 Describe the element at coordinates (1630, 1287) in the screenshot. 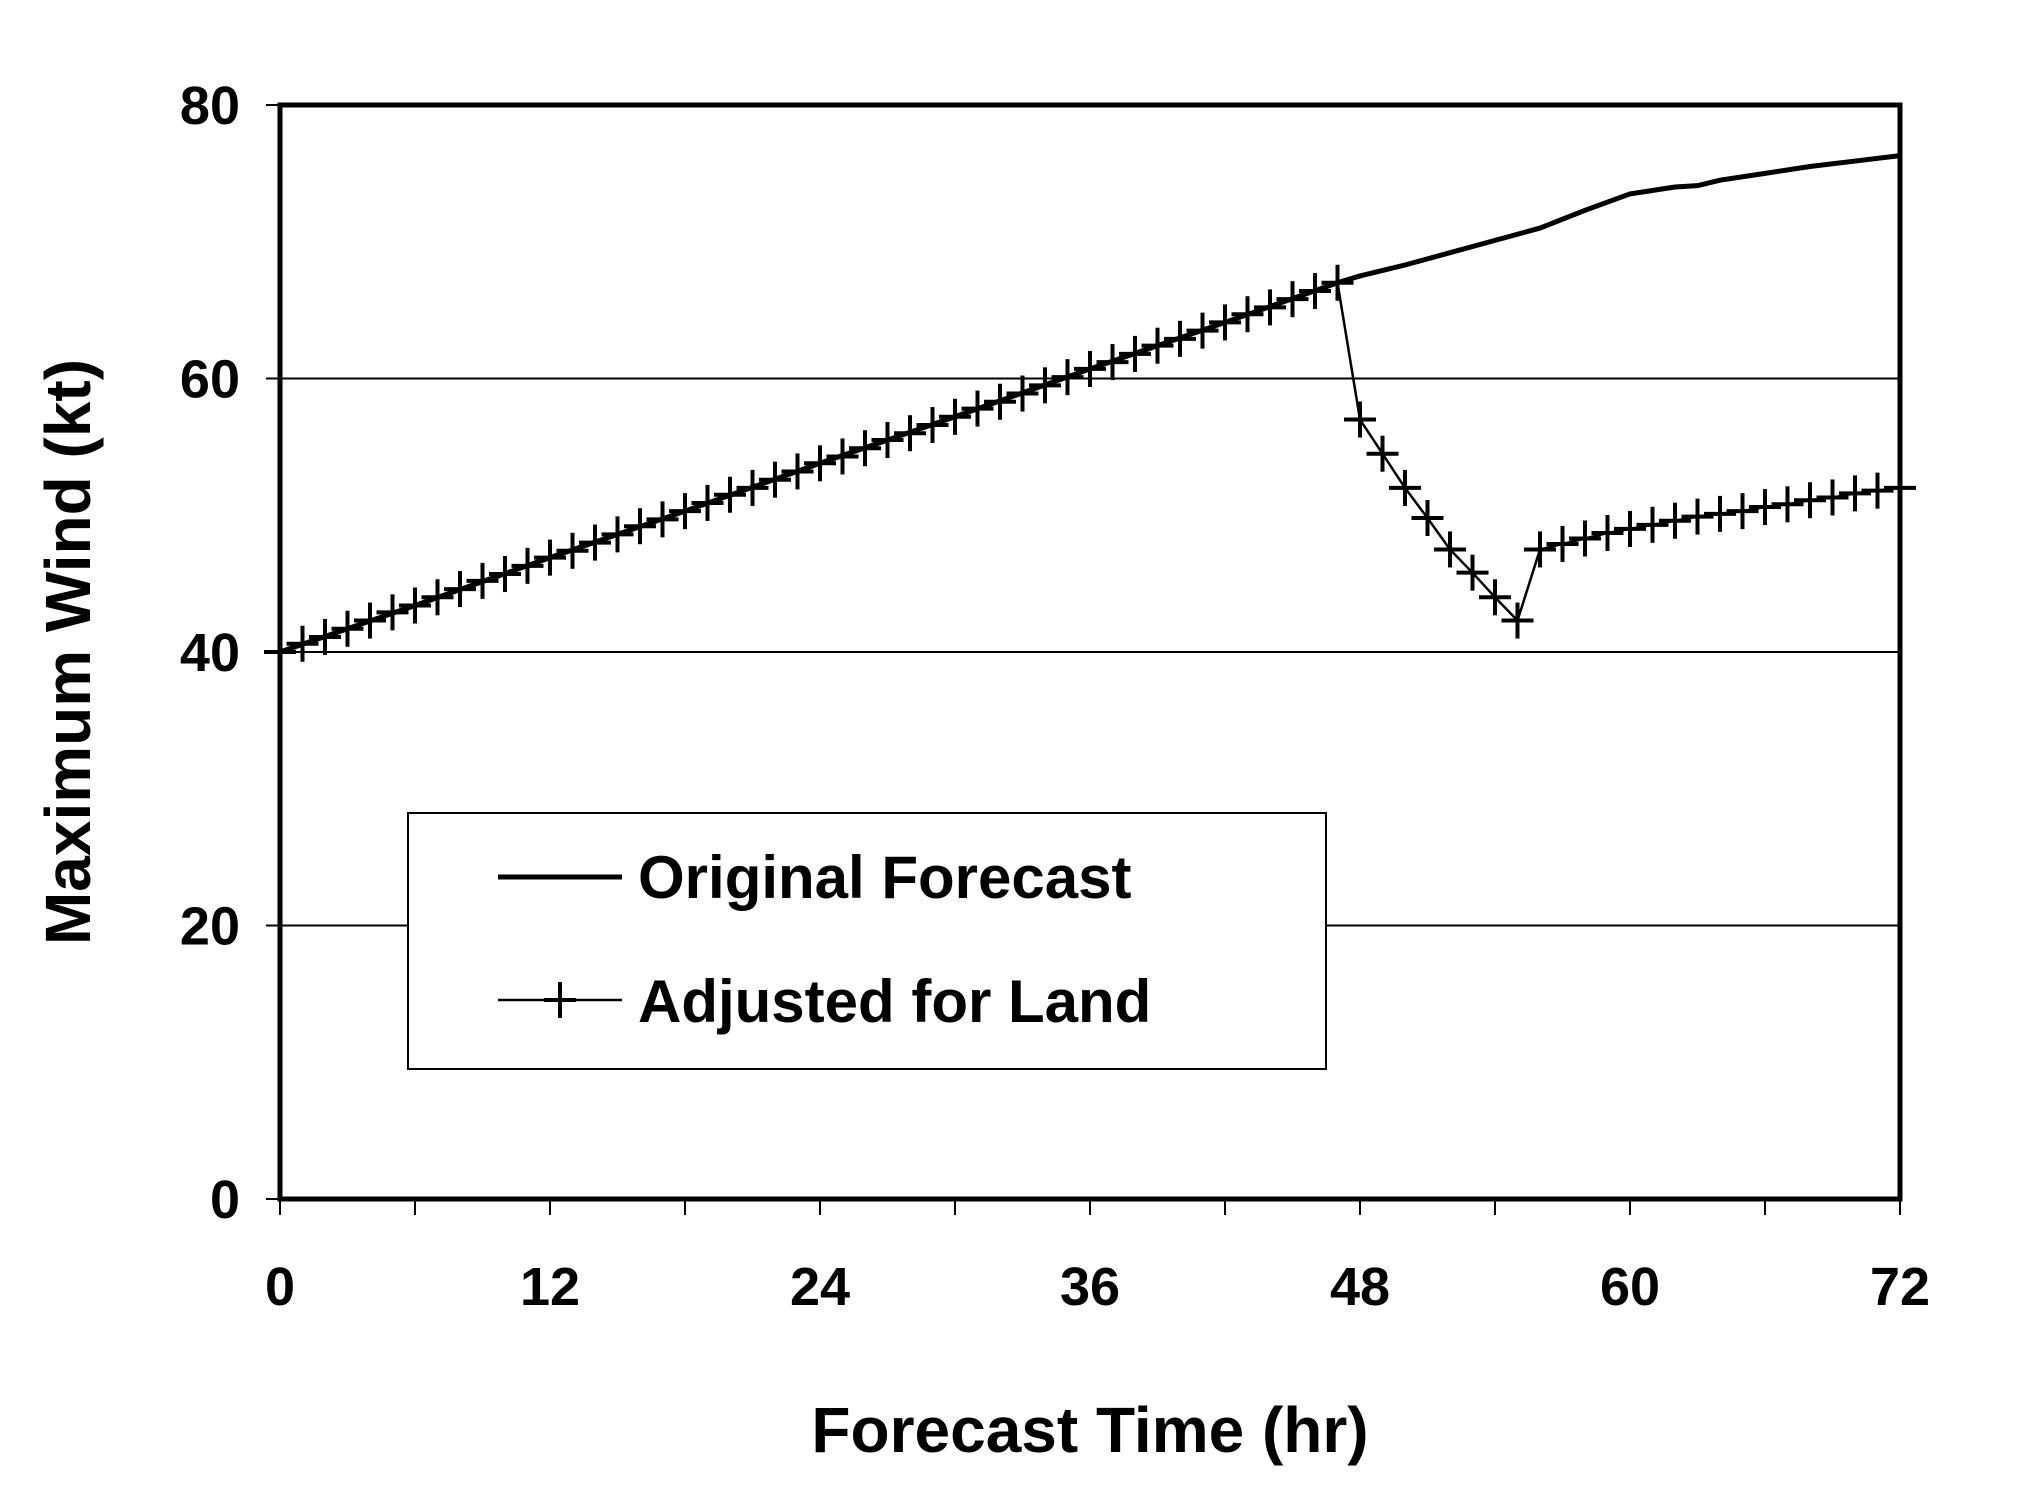

I see `x-tick-label: 60` at that location.